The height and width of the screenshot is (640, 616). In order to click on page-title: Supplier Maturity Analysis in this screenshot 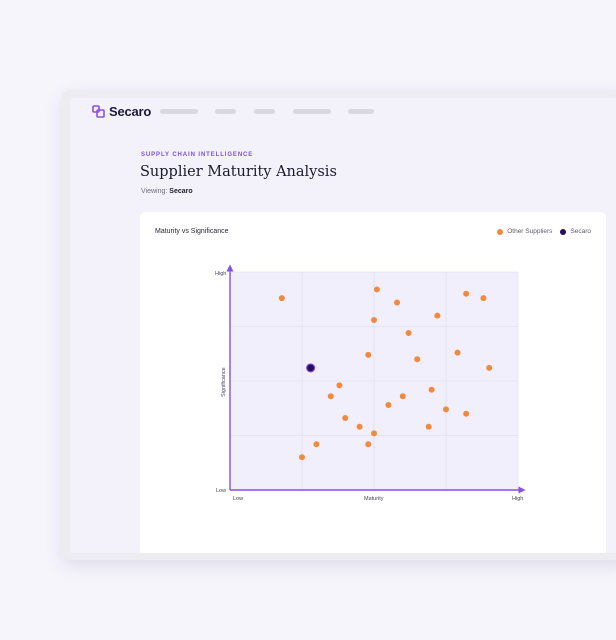, I will do `click(238, 172)`.